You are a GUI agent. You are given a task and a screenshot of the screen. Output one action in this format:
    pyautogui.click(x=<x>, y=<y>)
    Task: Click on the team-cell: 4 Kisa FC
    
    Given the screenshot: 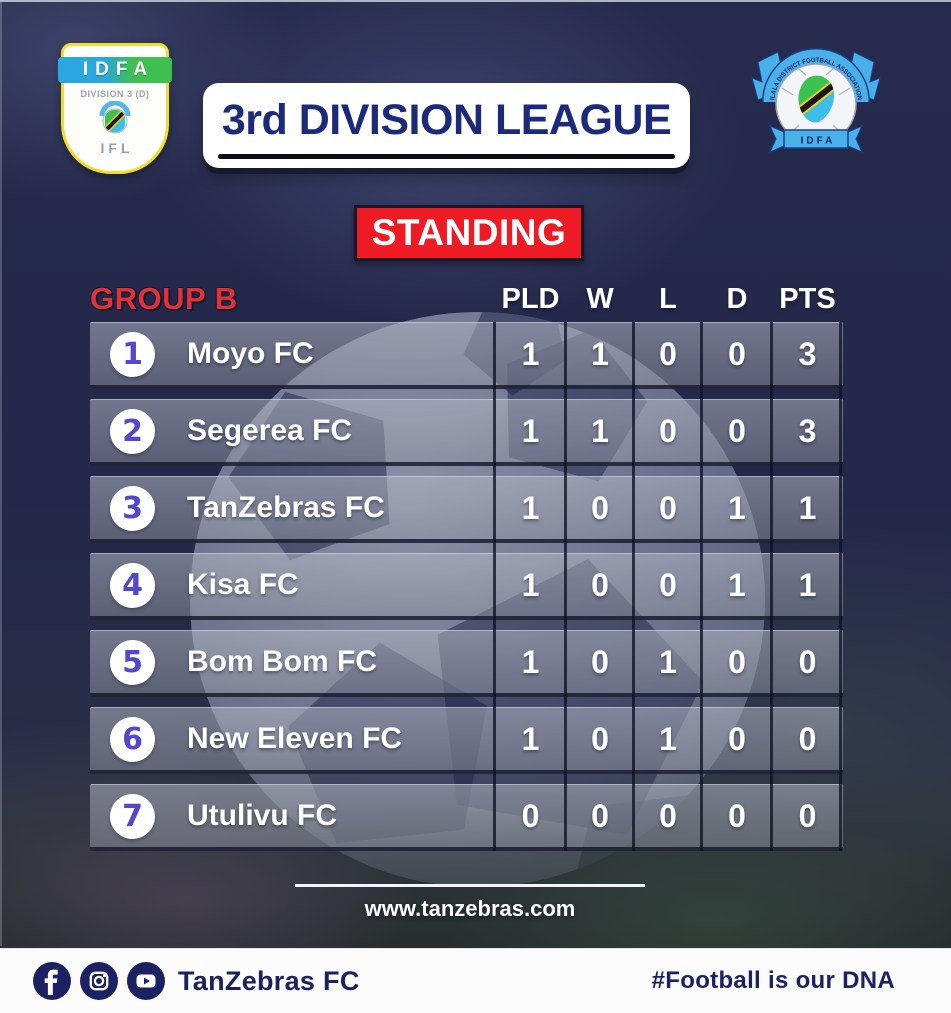 What is the action you would take?
    pyautogui.click(x=292, y=585)
    